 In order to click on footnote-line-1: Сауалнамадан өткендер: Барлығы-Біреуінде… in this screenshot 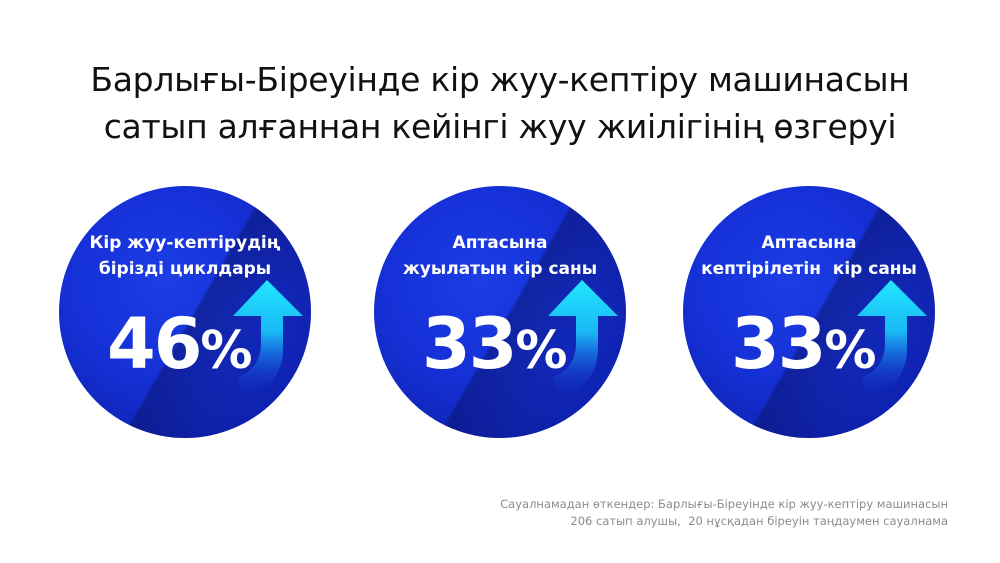, I will do `click(724, 504)`.